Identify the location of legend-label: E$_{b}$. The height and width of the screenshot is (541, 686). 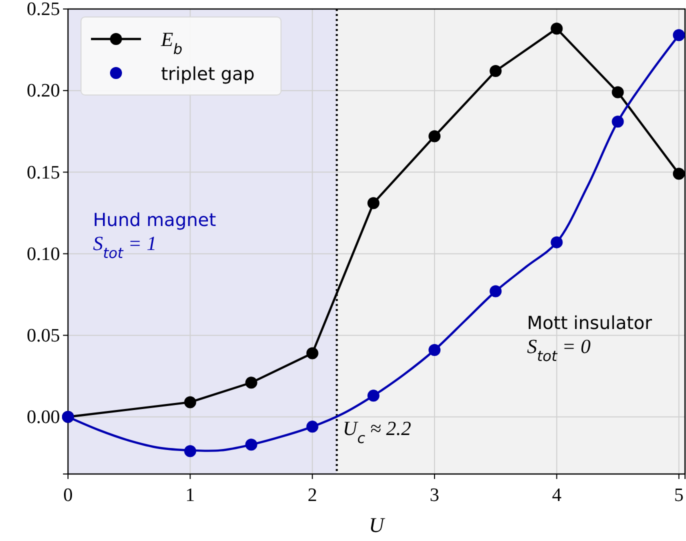
(171, 43).